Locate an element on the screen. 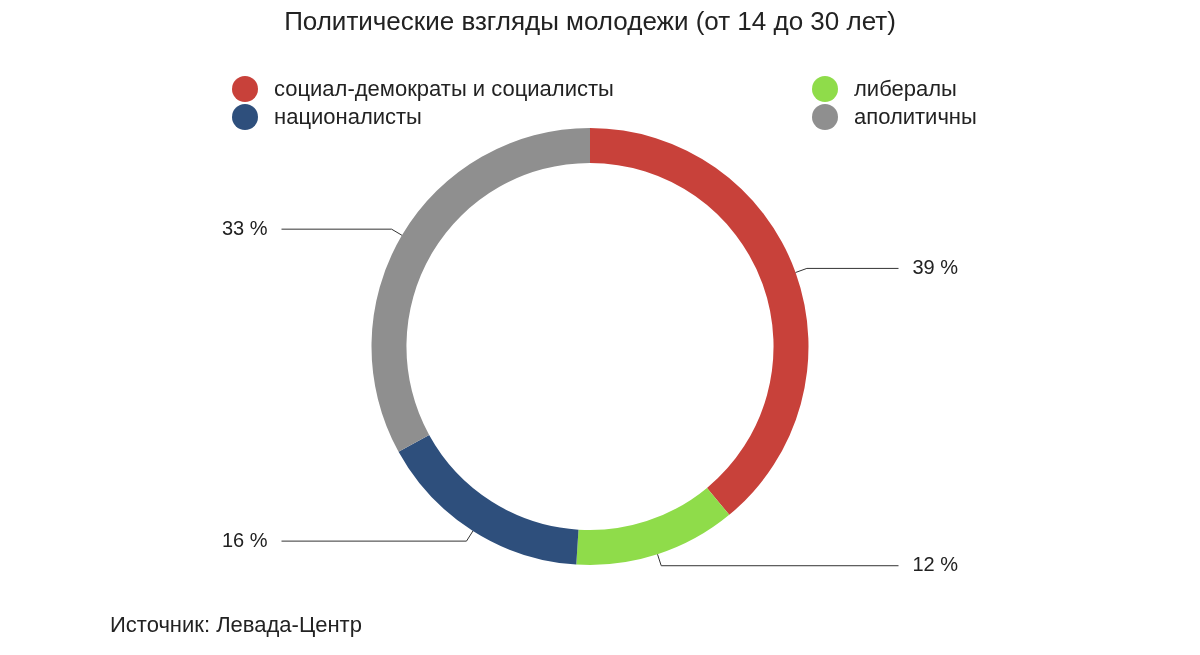 Image resolution: width=1200 pixels, height=655 pixels. legend-label: националисты is located at coordinates (348, 117).